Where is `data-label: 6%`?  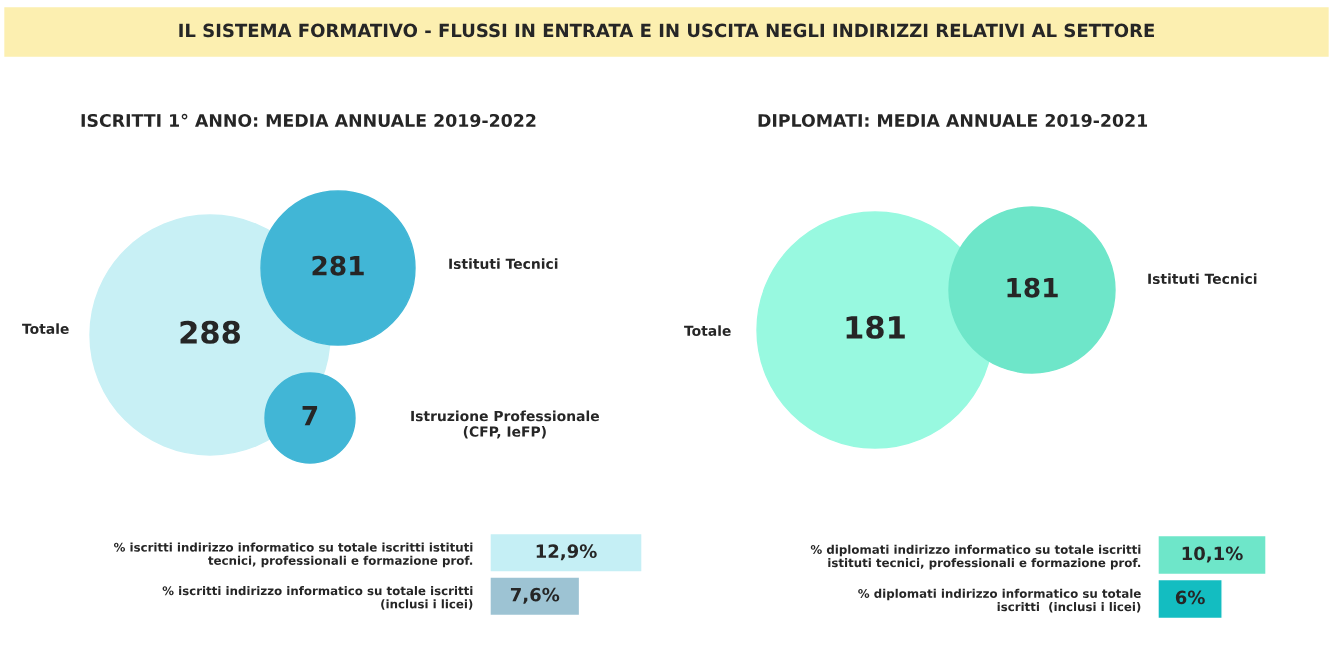
data-label: 6% is located at coordinates (1190, 597).